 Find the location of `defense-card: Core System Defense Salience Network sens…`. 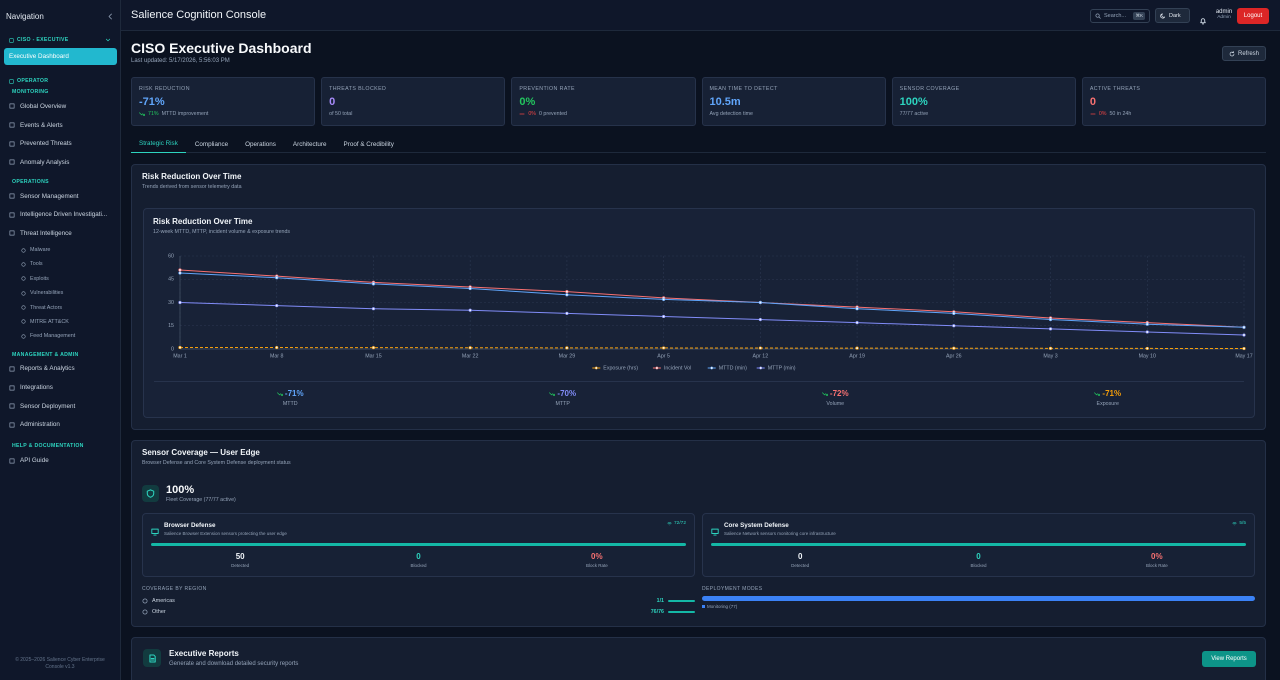

defense-card: Core System Defense Salience Network sens… is located at coordinates (978, 545).